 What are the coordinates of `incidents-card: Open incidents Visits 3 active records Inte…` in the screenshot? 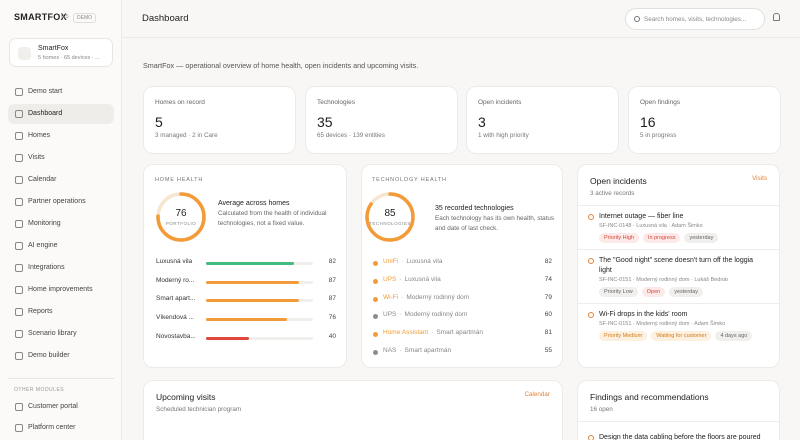 It's located at (678, 266).